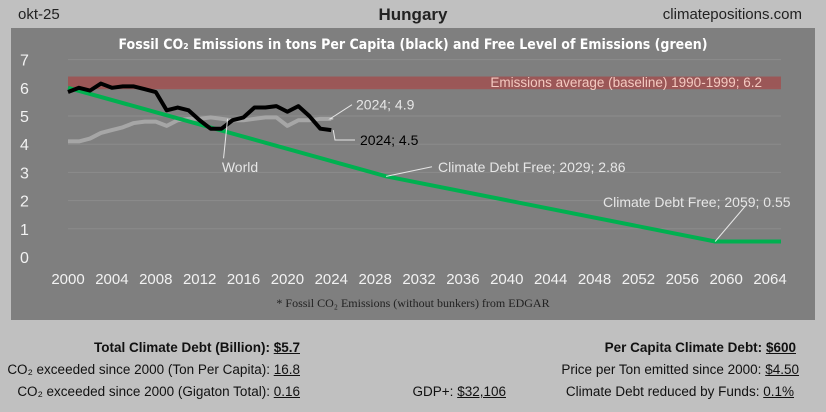  Describe the element at coordinates (24, 230) in the screenshot. I see `y-tick-label: 1` at that location.